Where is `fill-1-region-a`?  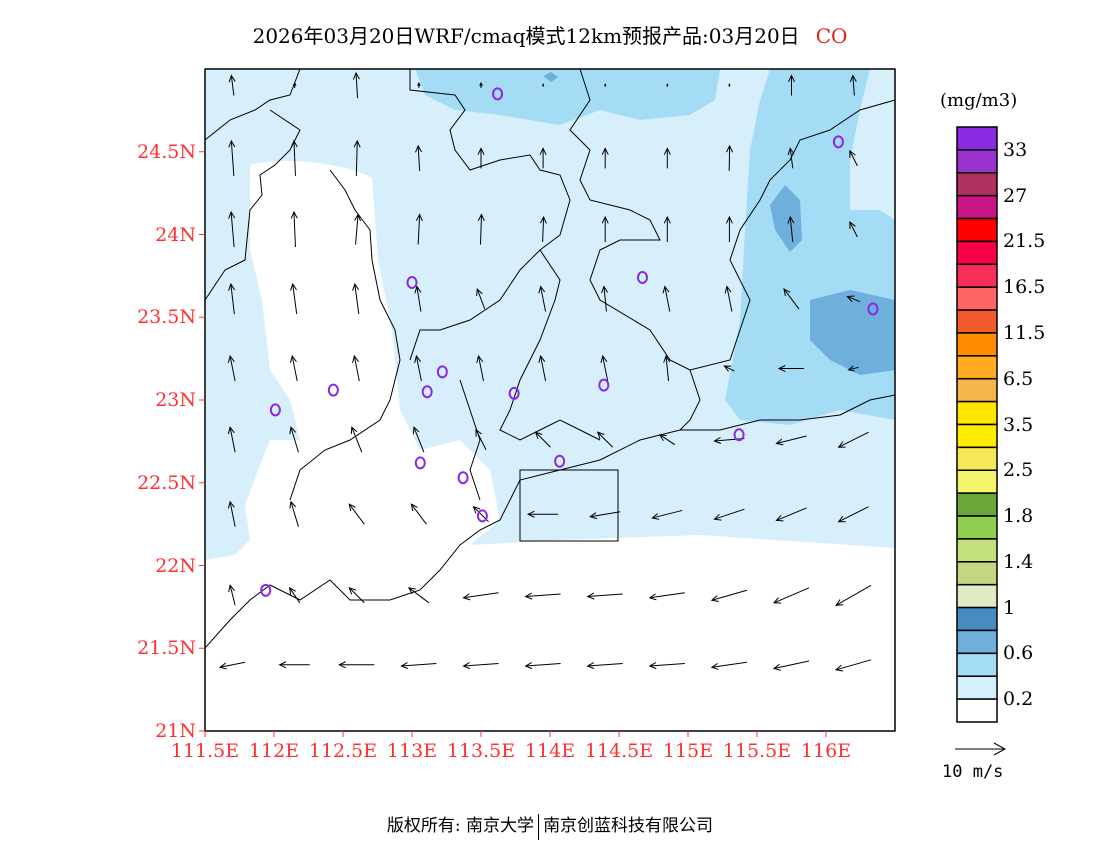
fill-1-region-a is located at coordinates (786, 218).